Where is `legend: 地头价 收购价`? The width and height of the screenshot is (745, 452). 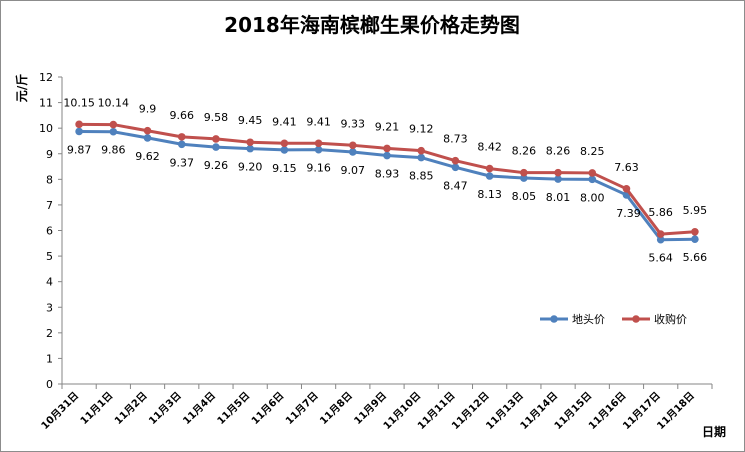
legend: 地头价 收购价 is located at coordinates (613, 319).